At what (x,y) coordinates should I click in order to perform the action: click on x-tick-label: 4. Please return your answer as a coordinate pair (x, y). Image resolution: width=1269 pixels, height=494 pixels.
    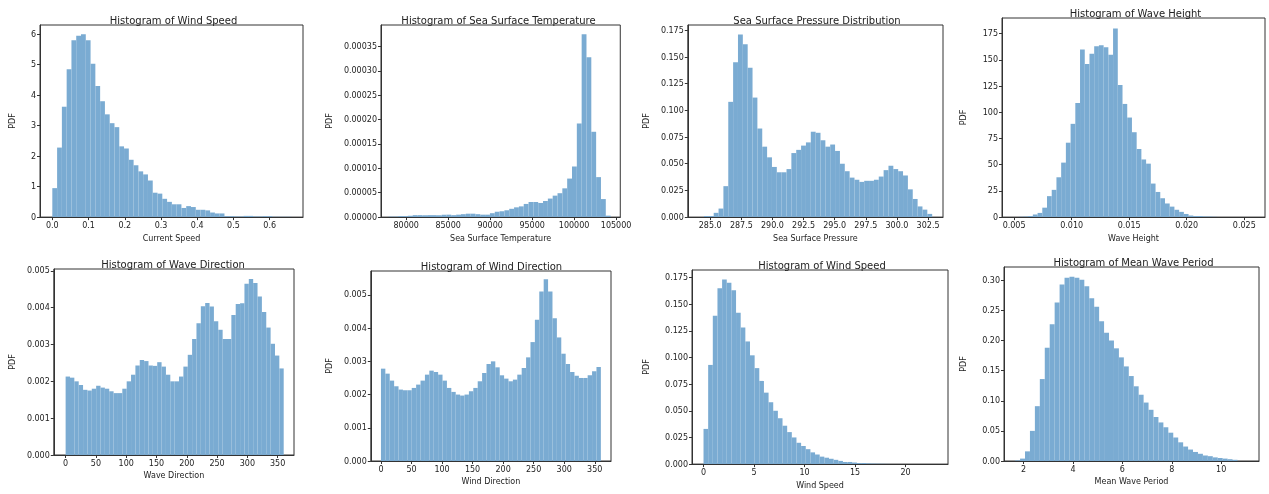
    Looking at the image, I should click on (1073, 469).